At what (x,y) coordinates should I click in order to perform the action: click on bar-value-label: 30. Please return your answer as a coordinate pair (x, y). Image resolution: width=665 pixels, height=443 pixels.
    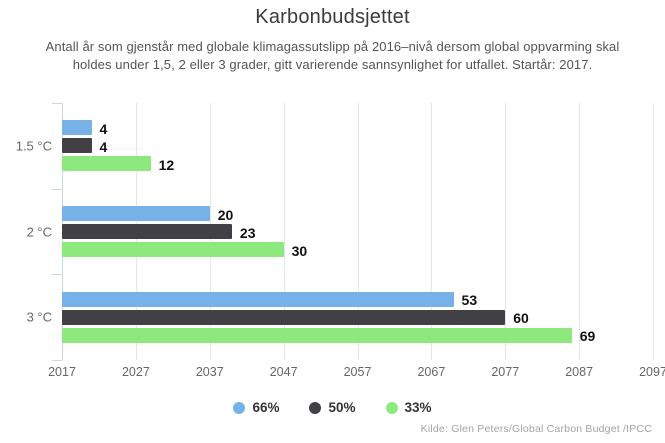
    Looking at the image, I should click on (299, 250).